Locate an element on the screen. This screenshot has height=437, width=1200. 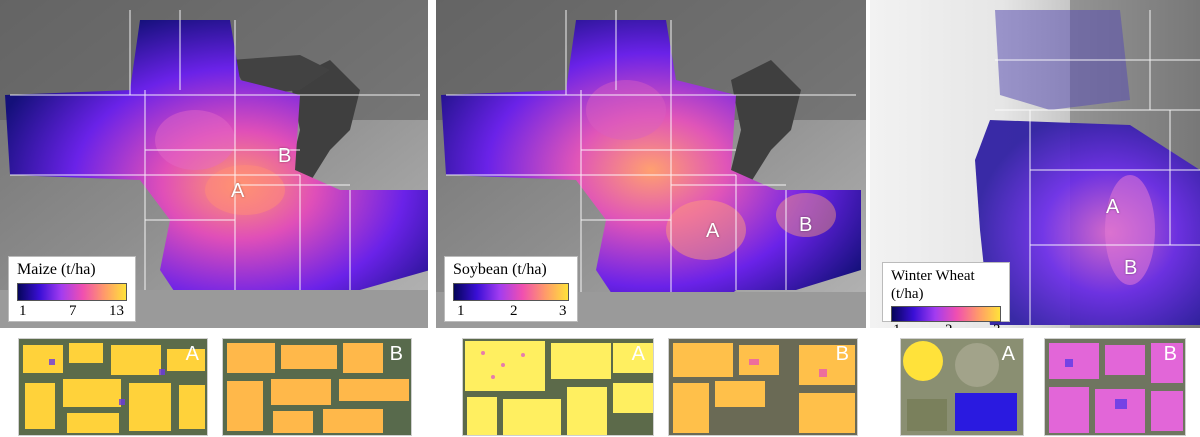
wheat-inset-a: A is located at coordinates (962, 387).